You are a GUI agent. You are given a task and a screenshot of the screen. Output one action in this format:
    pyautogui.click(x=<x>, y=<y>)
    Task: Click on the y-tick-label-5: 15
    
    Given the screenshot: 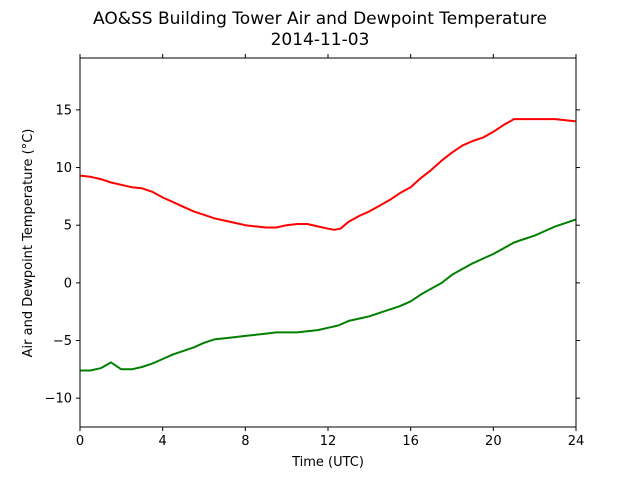 What is the action you would take?
    pyautogui.click(x=63, y=110)
    